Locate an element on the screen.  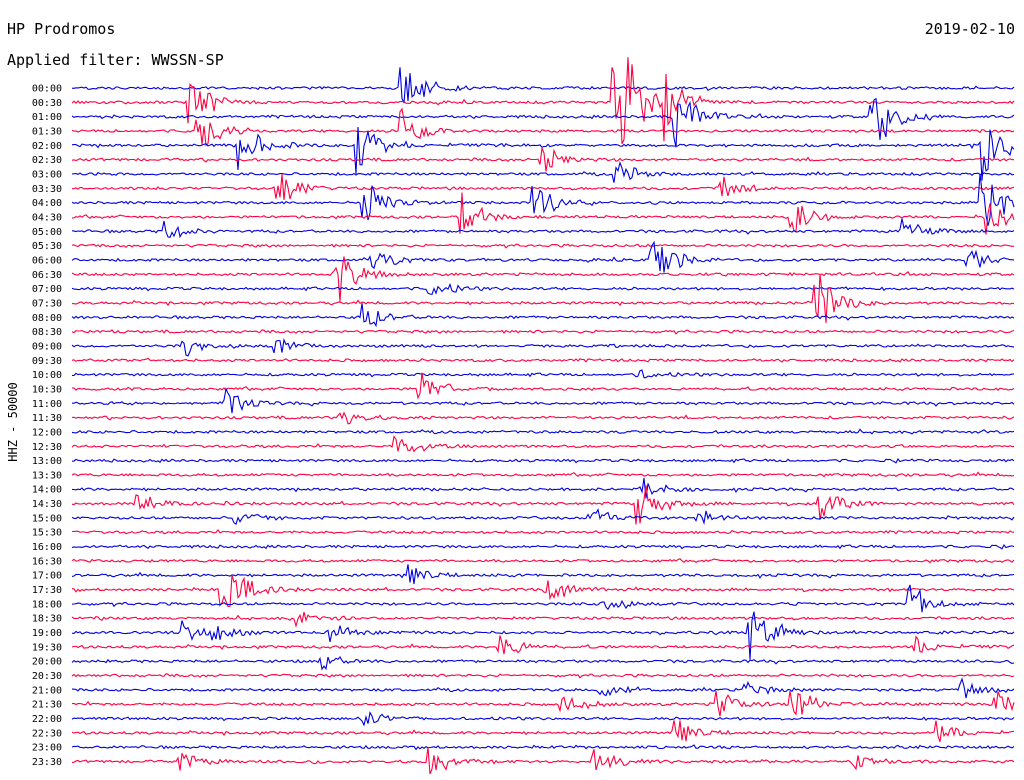
row-time-label: 00:00 is located at coordinates (47, 89).